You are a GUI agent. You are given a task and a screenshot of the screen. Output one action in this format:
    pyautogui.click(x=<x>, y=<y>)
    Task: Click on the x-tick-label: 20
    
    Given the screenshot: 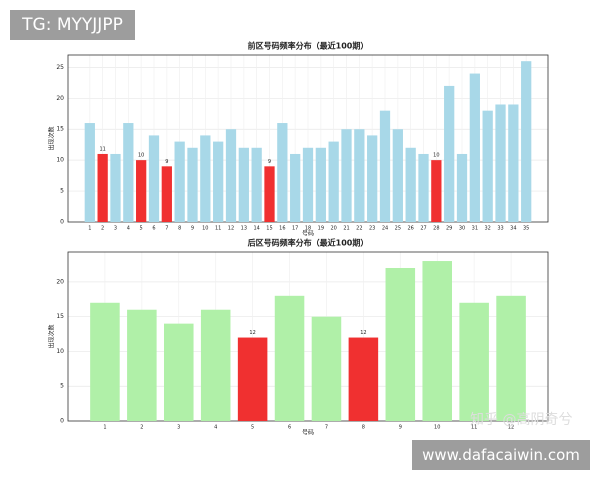 What is the action you would take?
    pyautogui.click(x=333, y=229)
    